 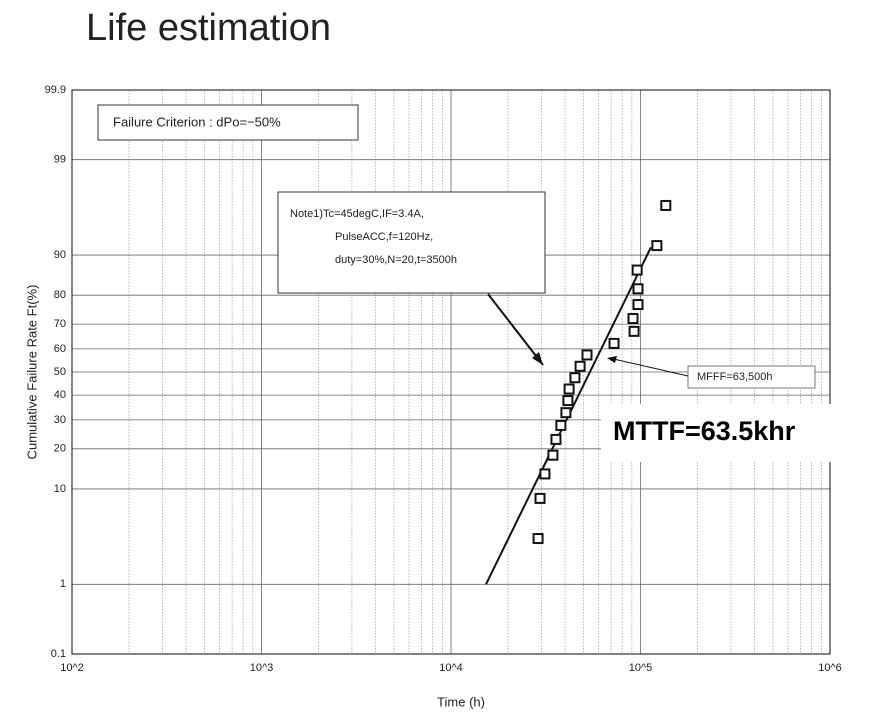 I want to click on mttf-box, so click(x=730, y=433).